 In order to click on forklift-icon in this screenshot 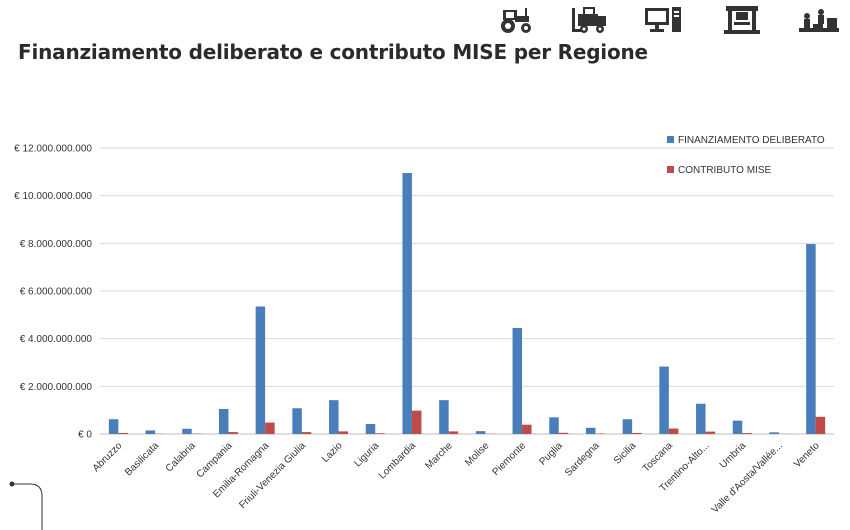, I will do `click(589, 20)`.